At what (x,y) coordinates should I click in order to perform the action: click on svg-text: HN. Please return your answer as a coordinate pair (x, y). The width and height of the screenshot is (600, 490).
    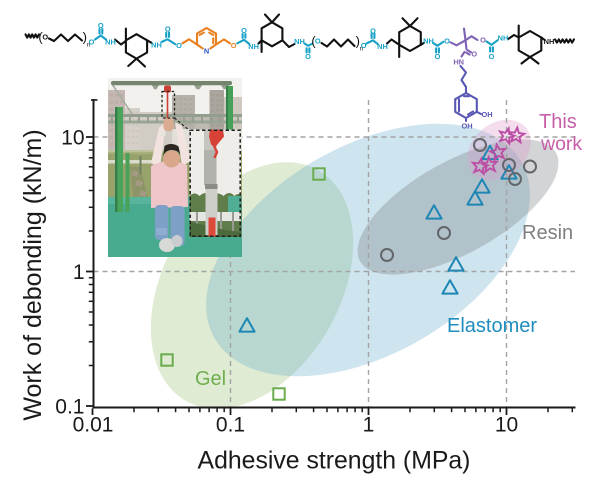
    Looking at the image, I should click on (458, 61).